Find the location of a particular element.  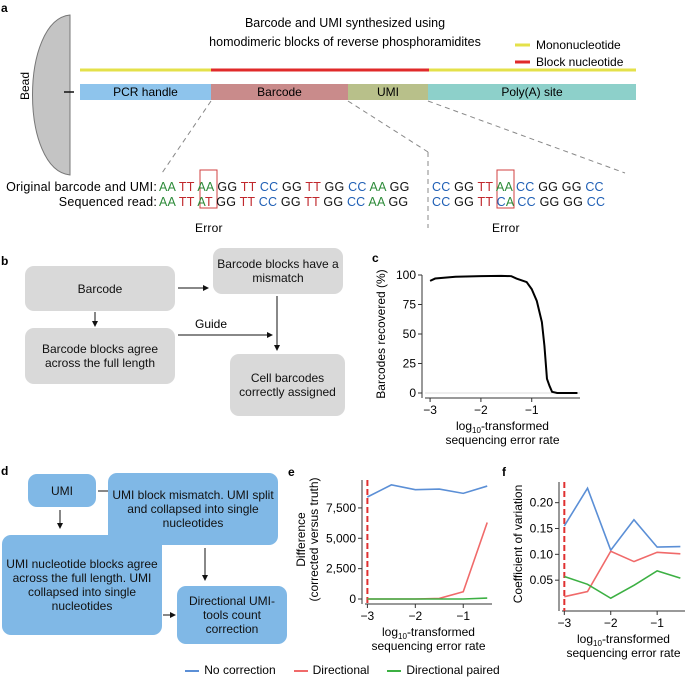

bead-shape is located at coordinates (51, 95).